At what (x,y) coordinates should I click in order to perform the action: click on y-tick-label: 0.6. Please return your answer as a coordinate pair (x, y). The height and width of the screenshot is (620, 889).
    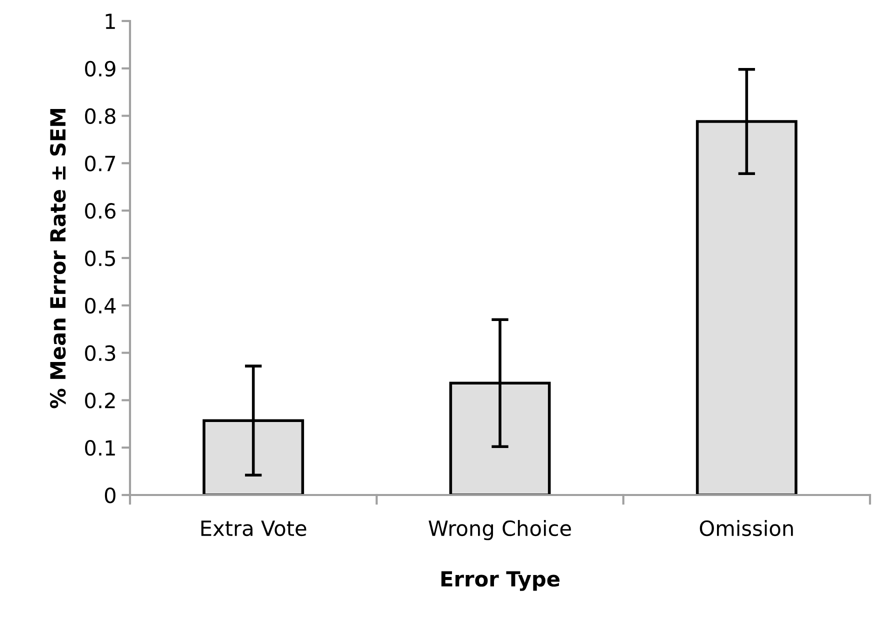
    Looking at the image, I should click on (100, 211).